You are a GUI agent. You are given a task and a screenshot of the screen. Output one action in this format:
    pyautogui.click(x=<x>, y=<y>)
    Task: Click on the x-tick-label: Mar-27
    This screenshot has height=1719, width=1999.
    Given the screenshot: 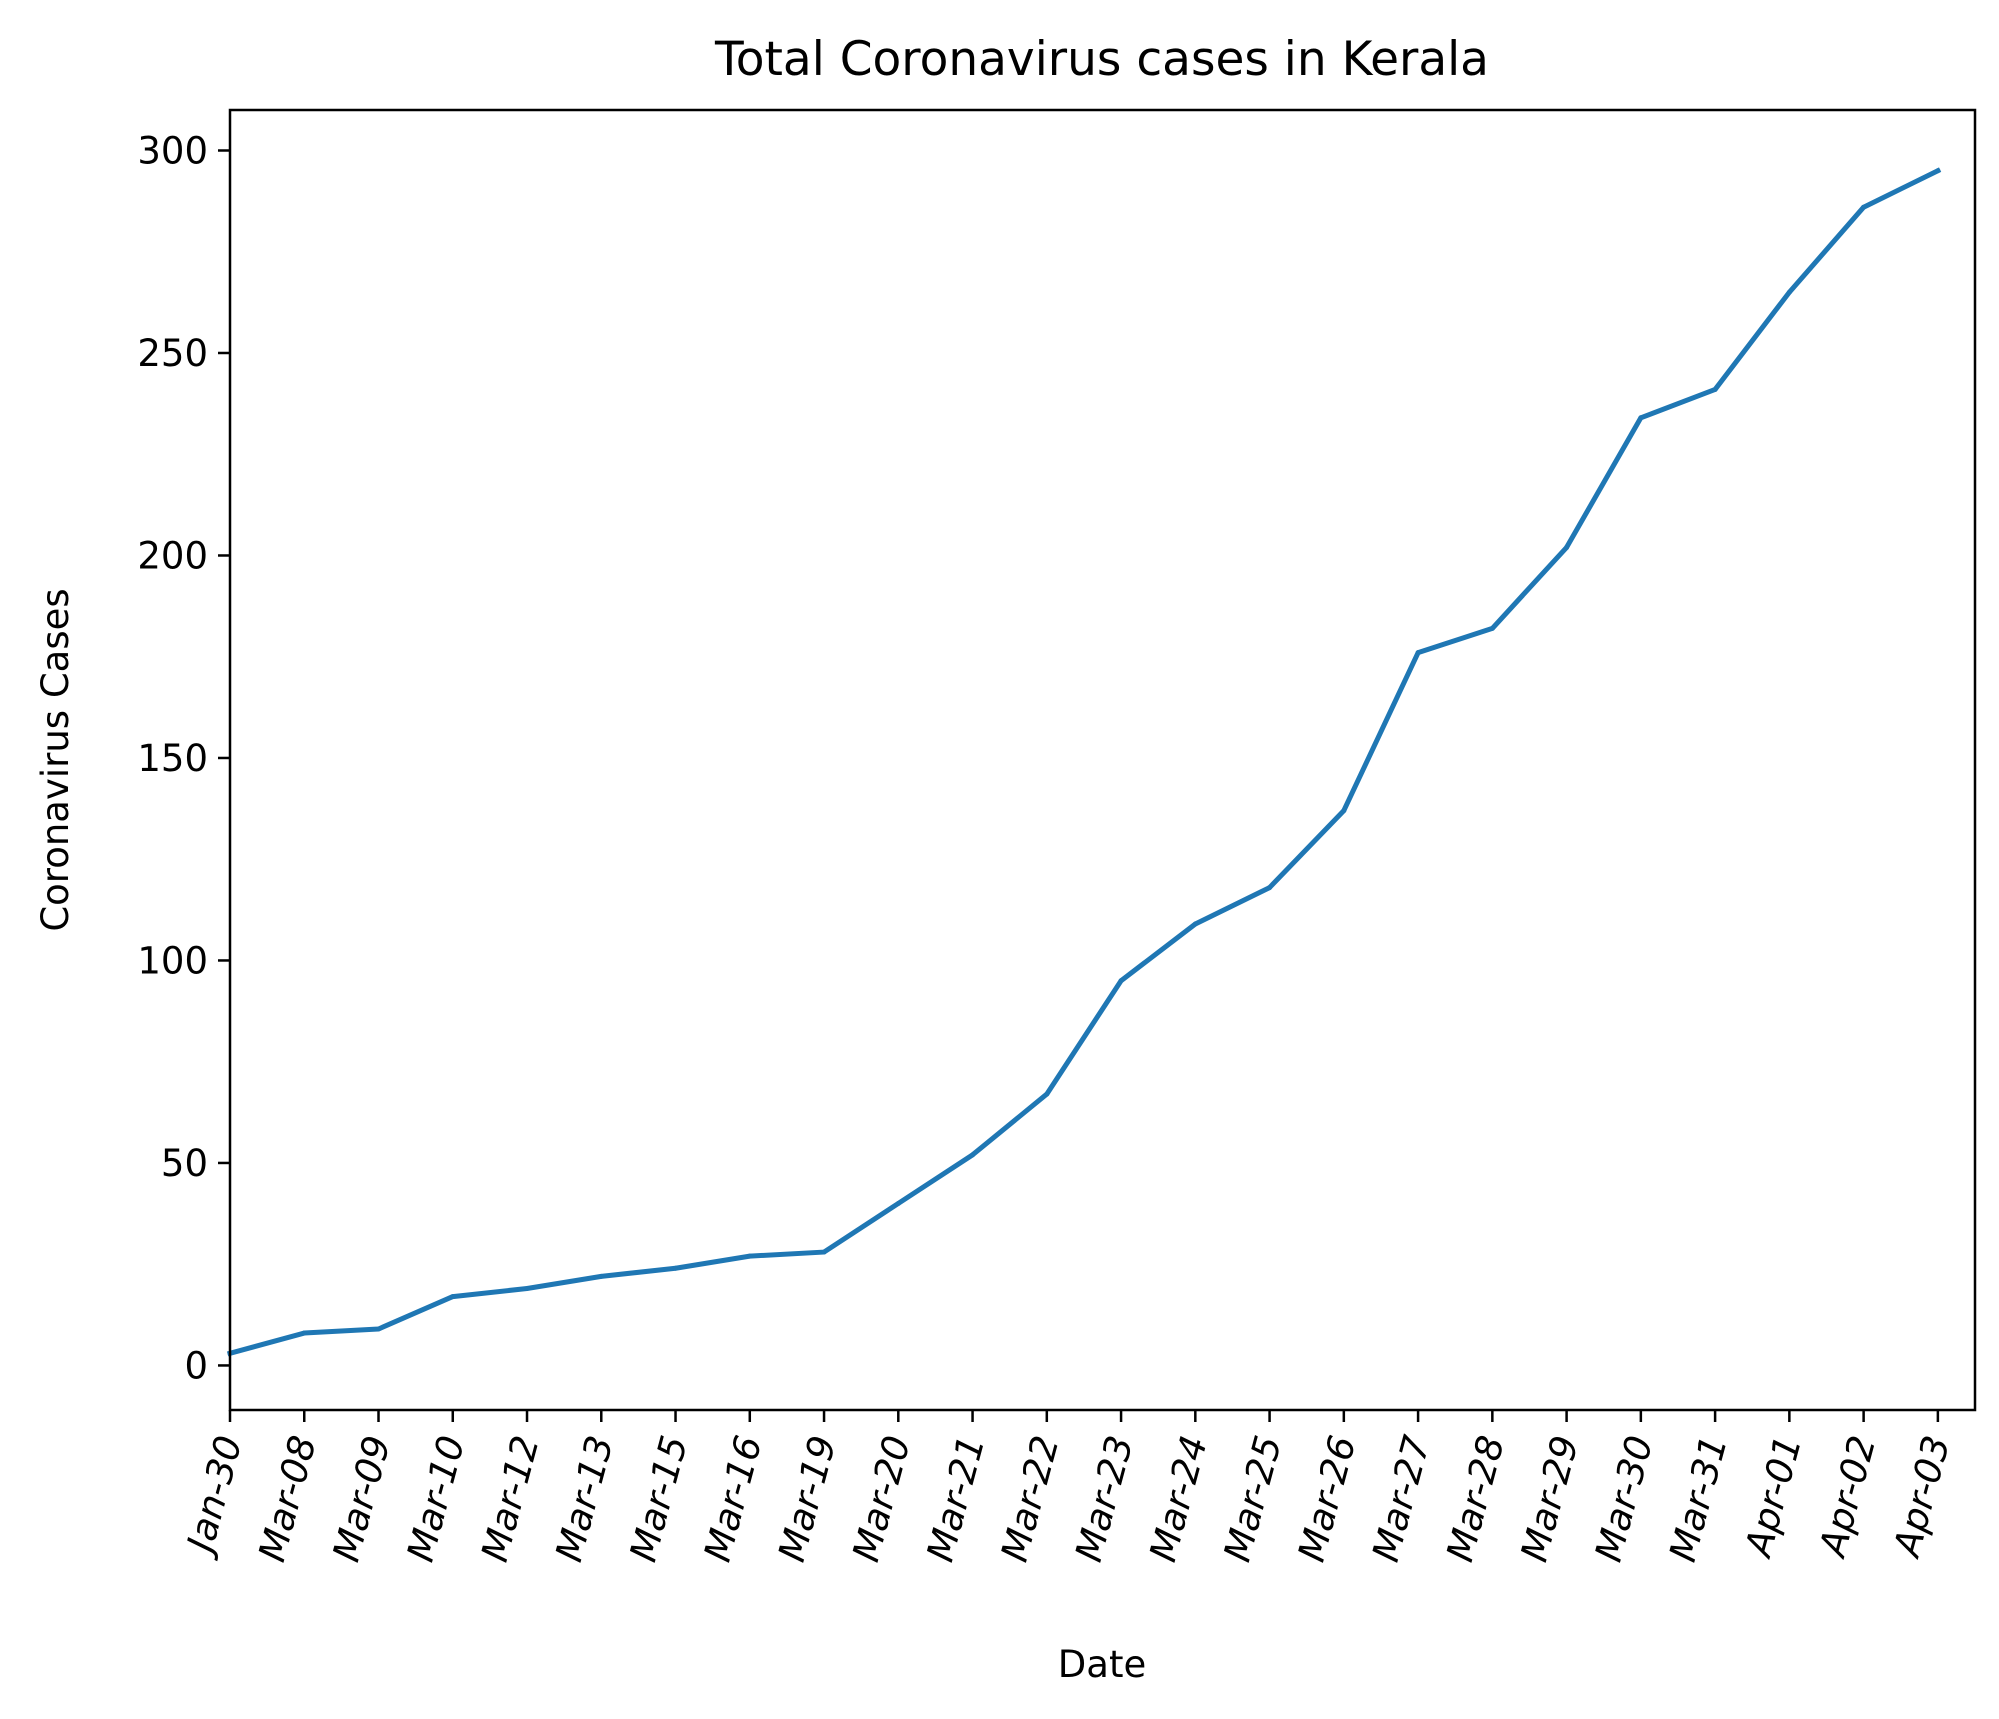 What is the action you would take?
    pyautogui.click(x=1401, y=1498)
    